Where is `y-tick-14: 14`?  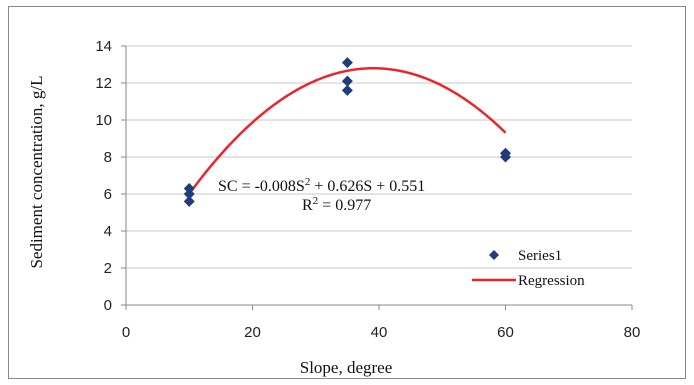 y-tick-14: 14 is located at coordinates (103, 46).